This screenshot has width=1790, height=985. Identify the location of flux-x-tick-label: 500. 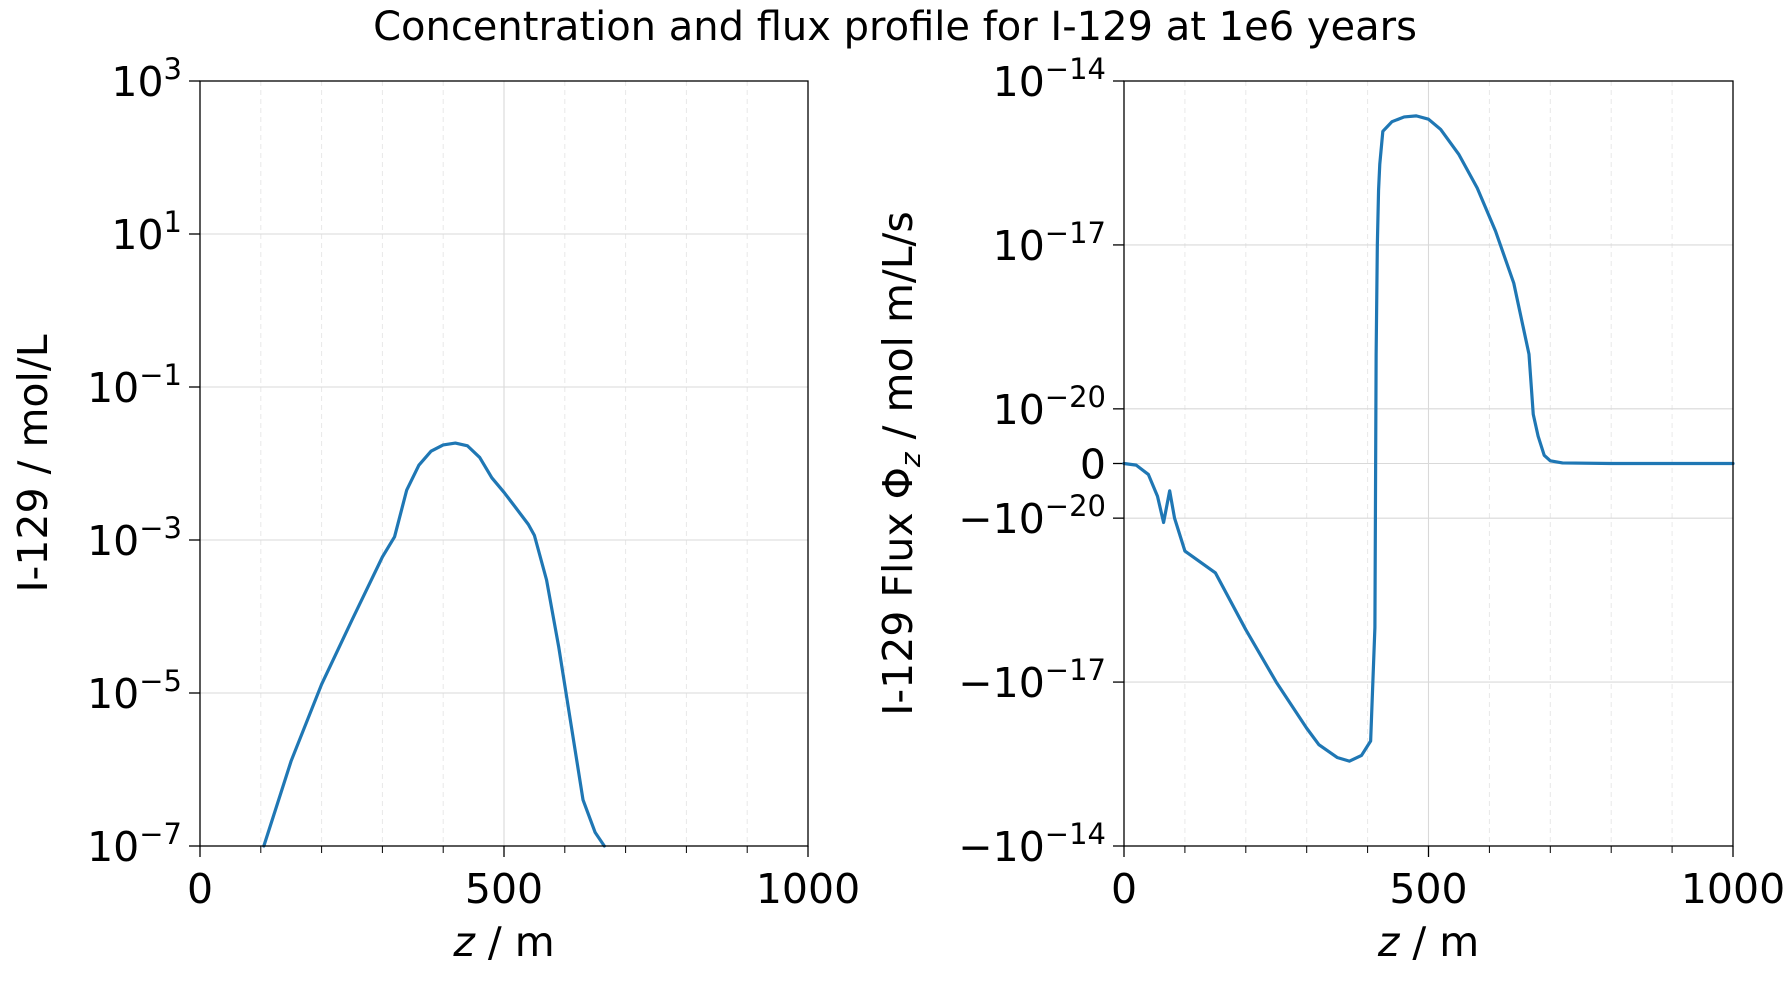
(1428, 889).